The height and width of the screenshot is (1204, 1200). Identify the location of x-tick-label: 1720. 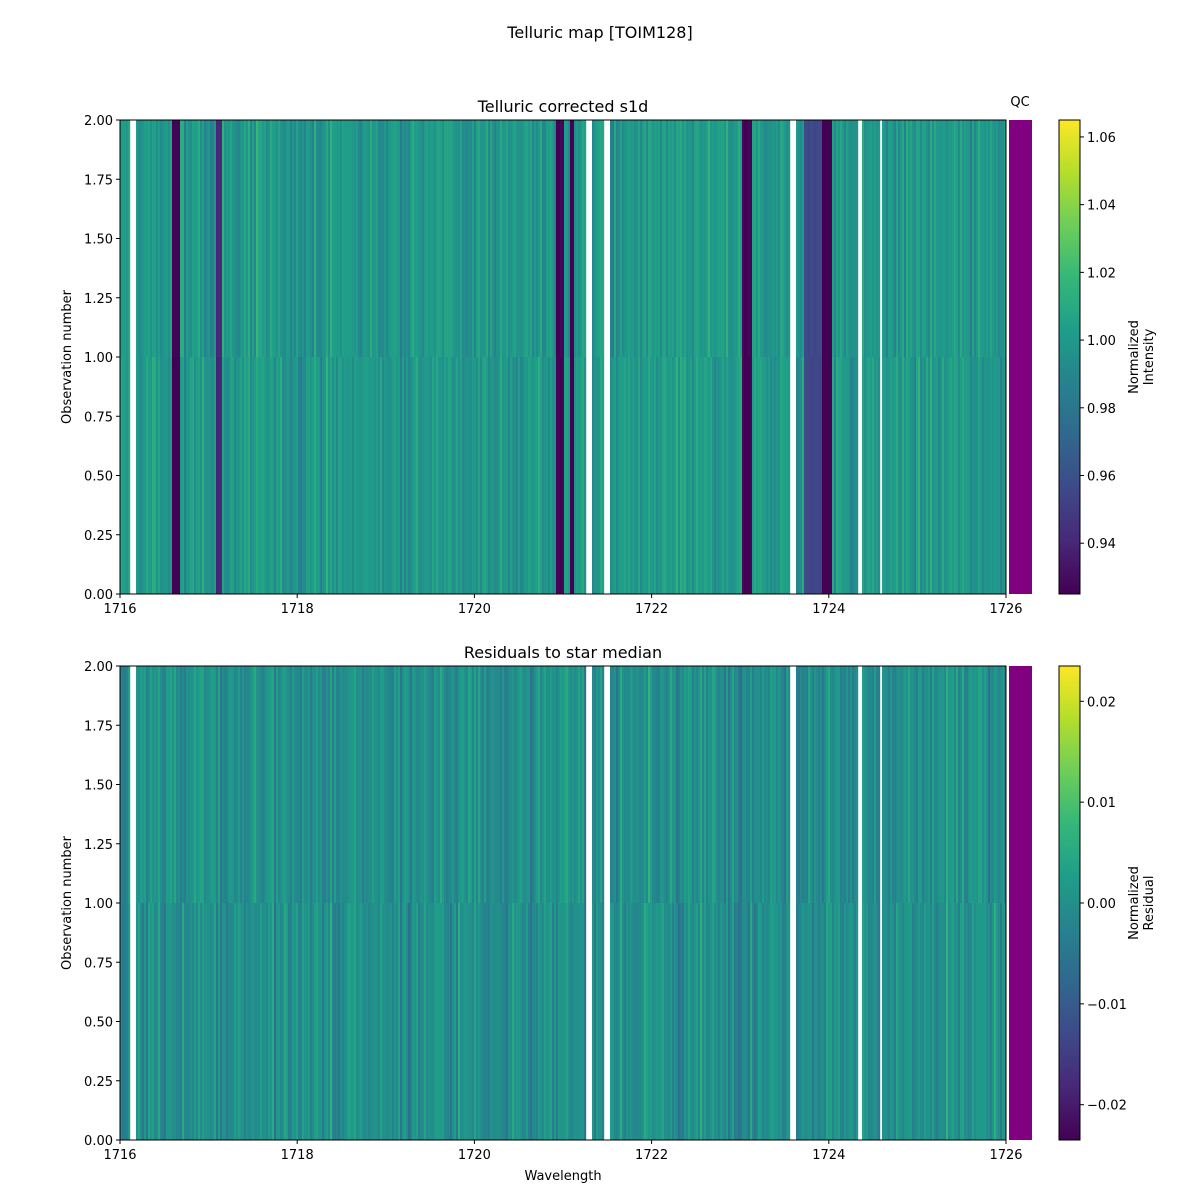
(474, 1155).